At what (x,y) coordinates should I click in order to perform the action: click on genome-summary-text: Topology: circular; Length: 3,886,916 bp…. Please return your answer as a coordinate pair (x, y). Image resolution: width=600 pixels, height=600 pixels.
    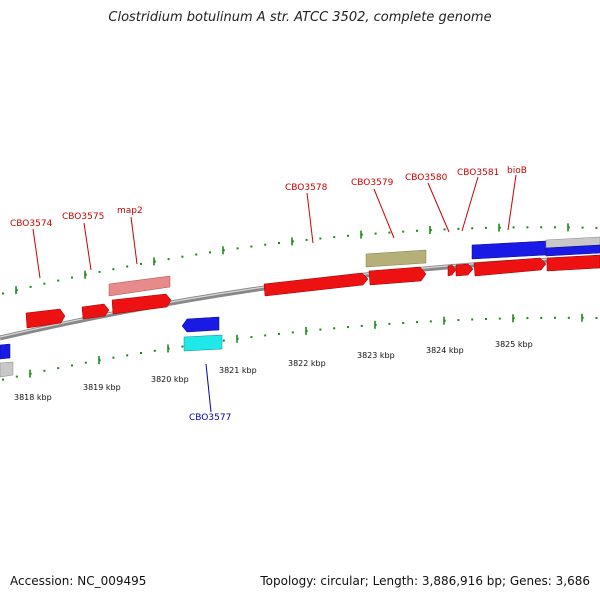
    Looking at the image, I should click on (425, 581).